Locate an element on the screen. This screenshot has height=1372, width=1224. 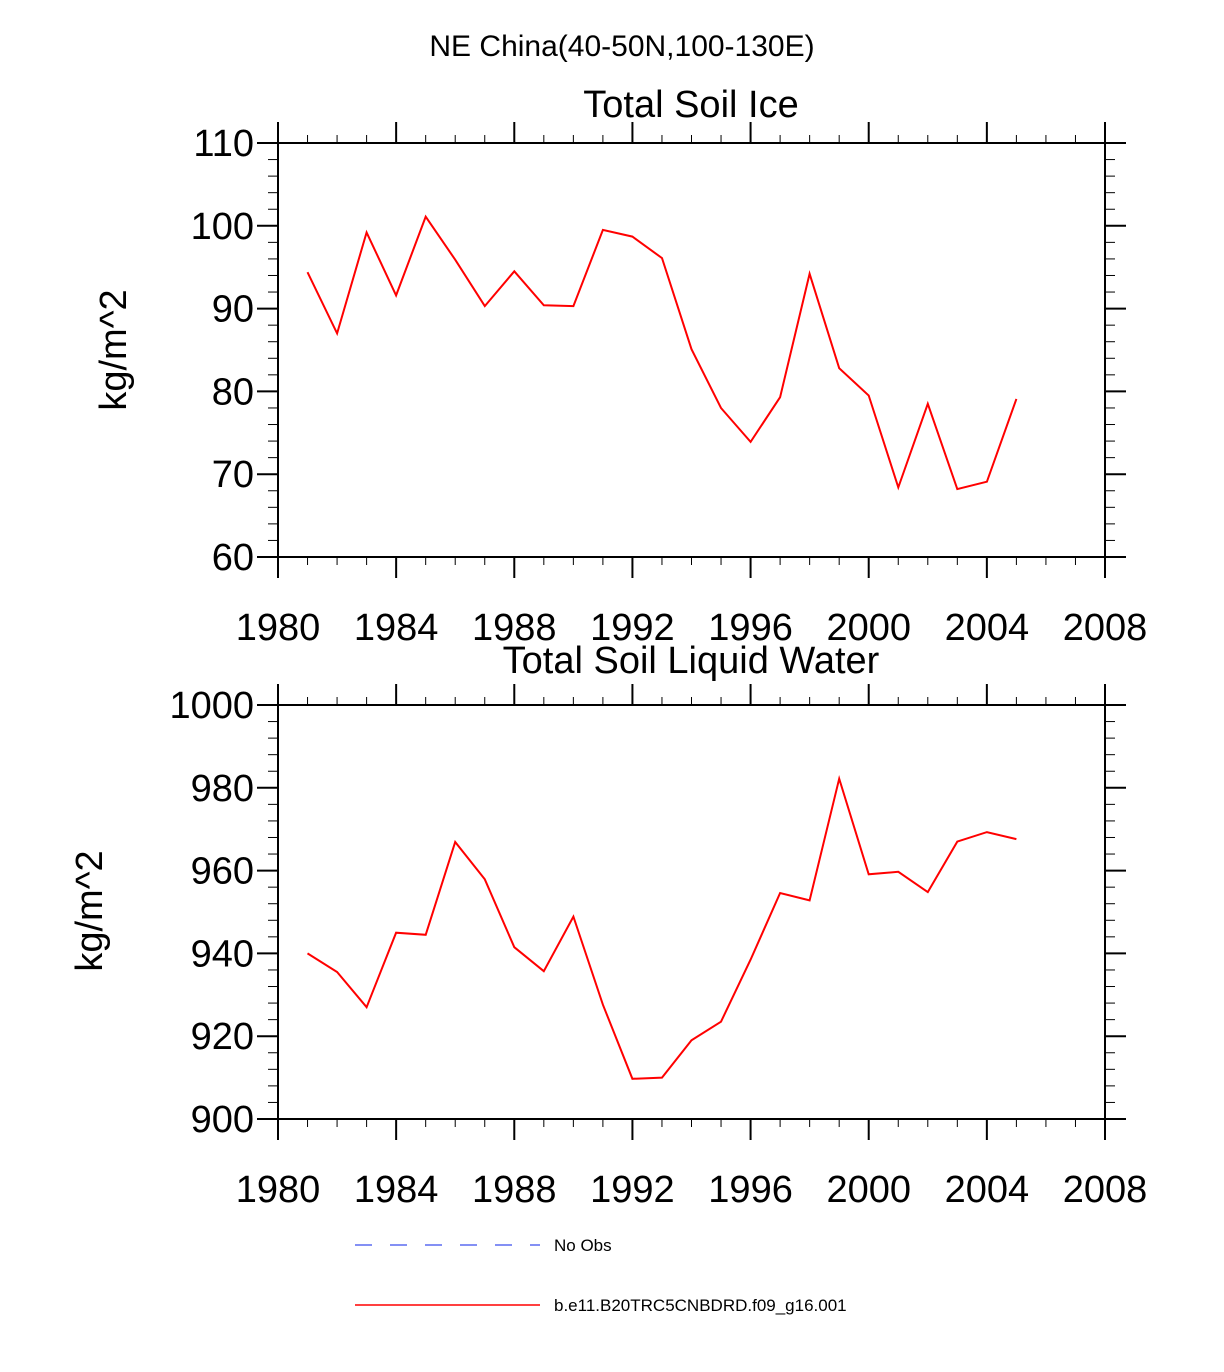
legend-label-model: b.e11.B20TRC5CNBDRD.f09_g16.001 is located at coordinates (700, 1305).